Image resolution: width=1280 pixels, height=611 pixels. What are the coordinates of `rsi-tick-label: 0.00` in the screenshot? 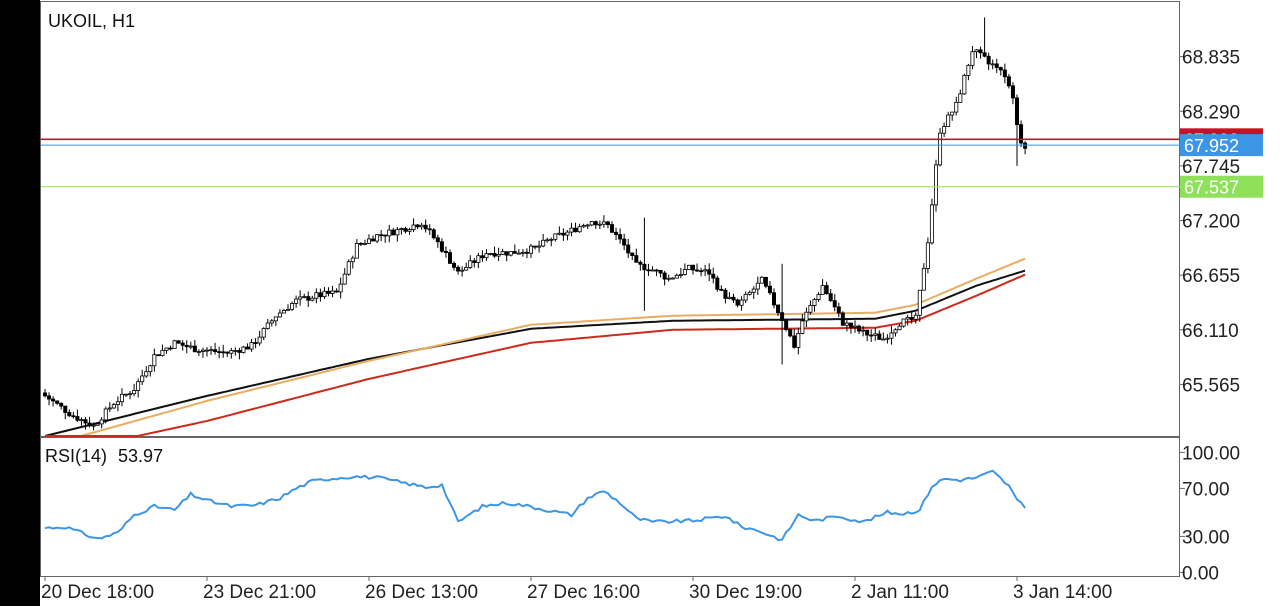 It's located at (1200, 573).